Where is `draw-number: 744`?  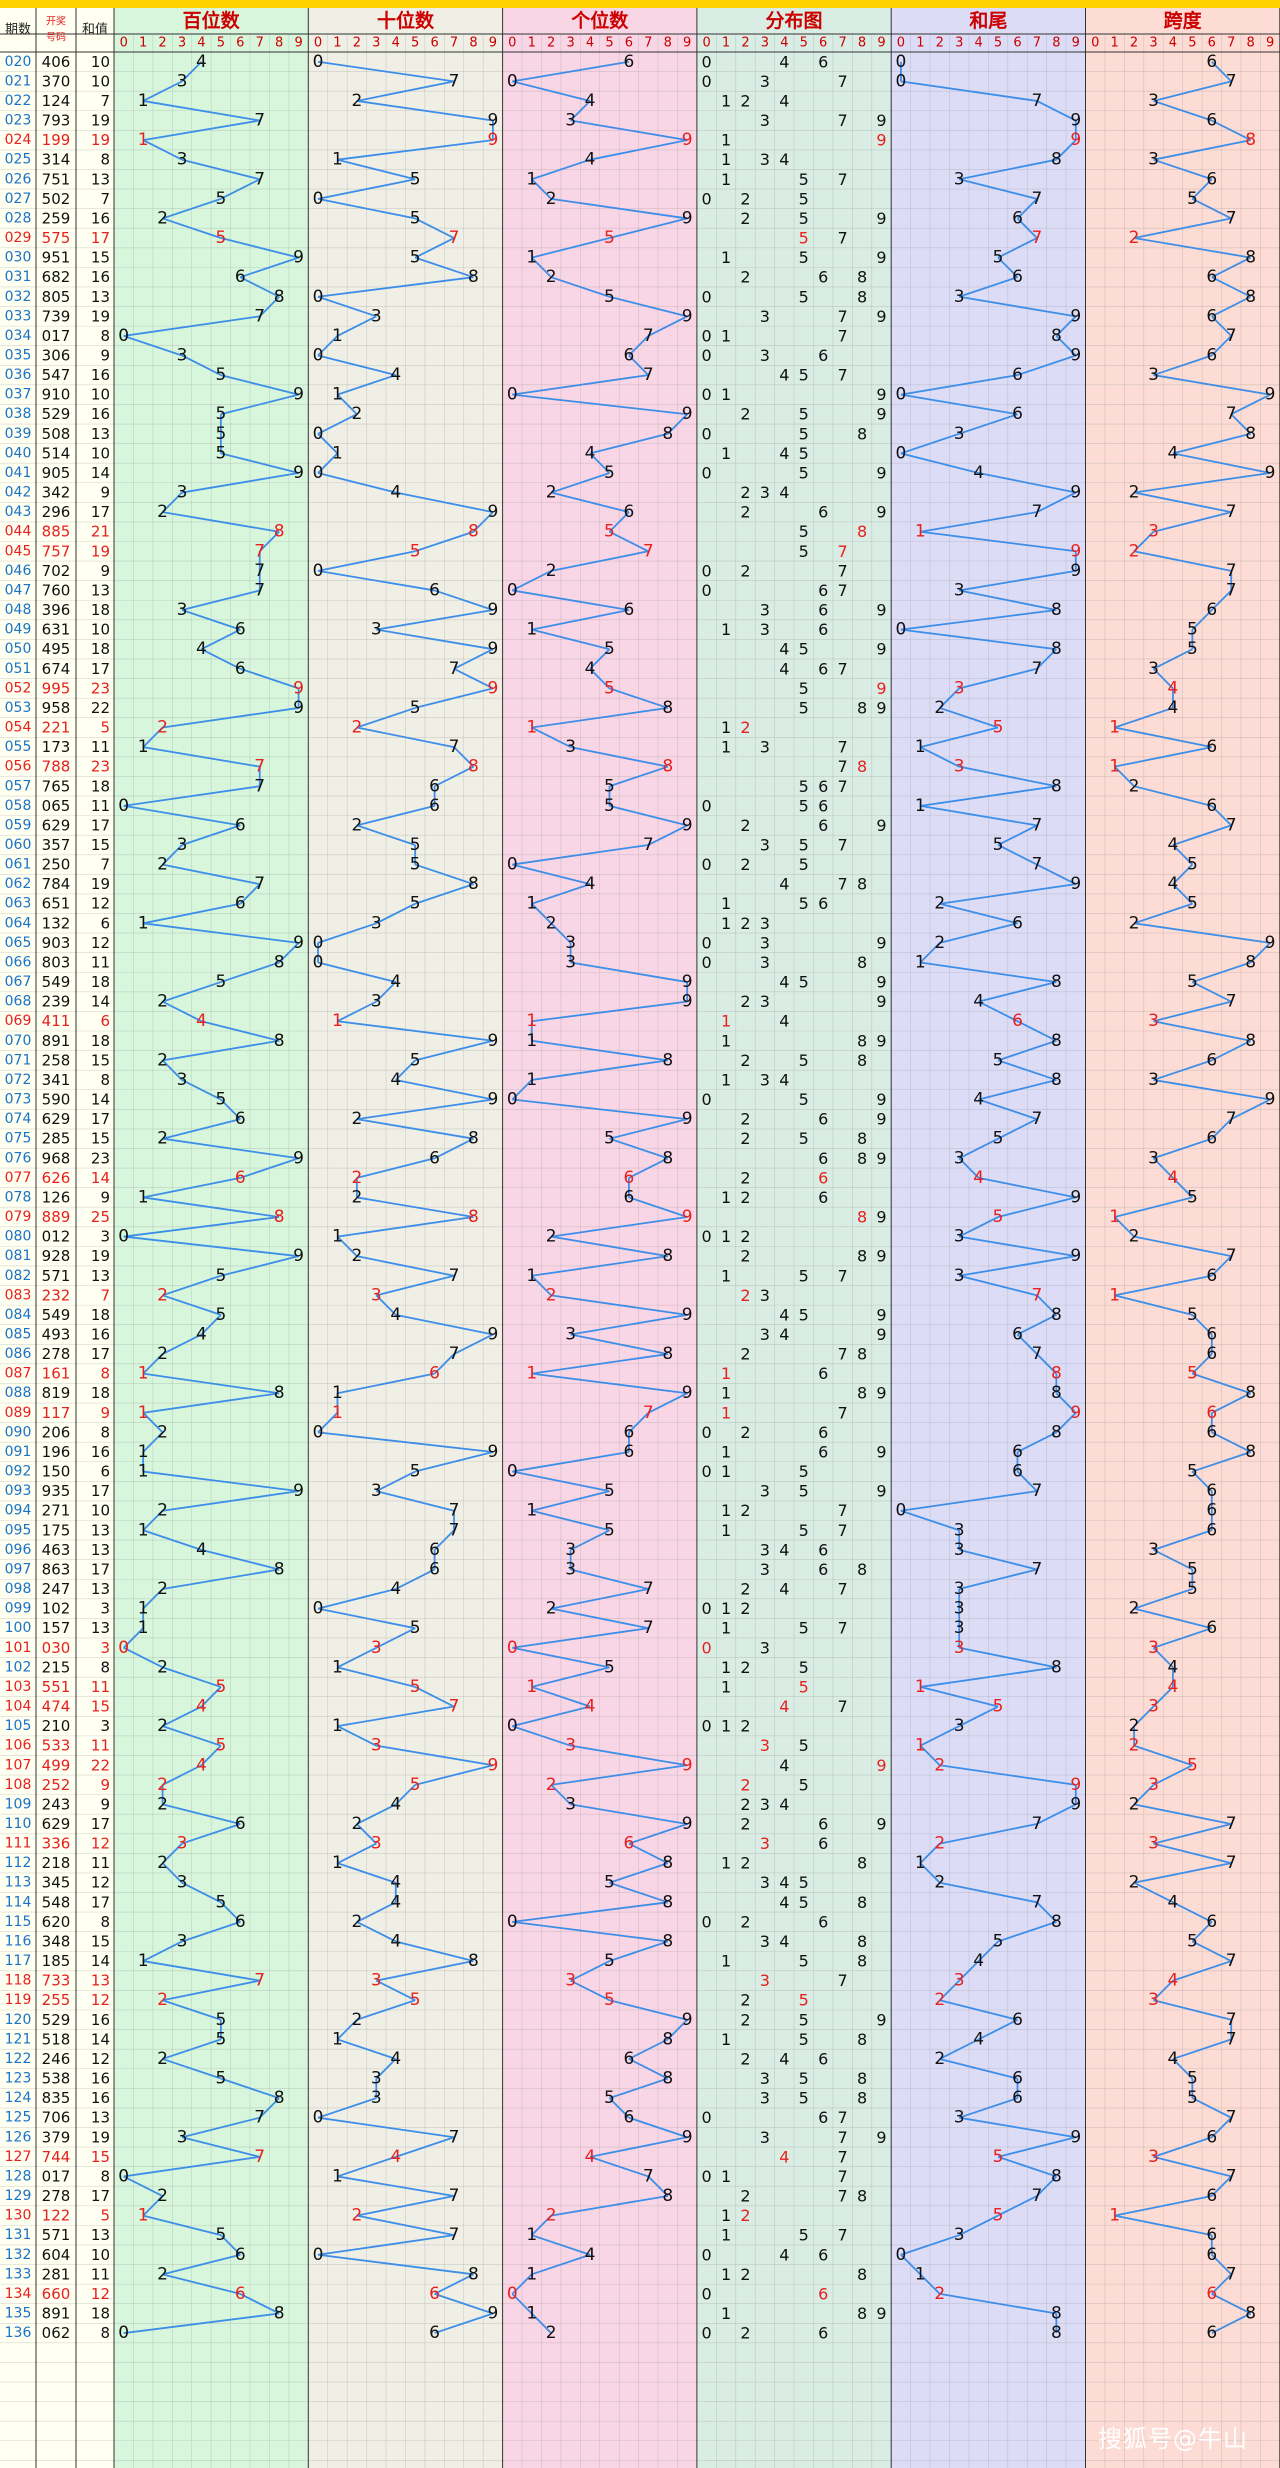
draw-number: 744 is located at coordinates (56, 2157).